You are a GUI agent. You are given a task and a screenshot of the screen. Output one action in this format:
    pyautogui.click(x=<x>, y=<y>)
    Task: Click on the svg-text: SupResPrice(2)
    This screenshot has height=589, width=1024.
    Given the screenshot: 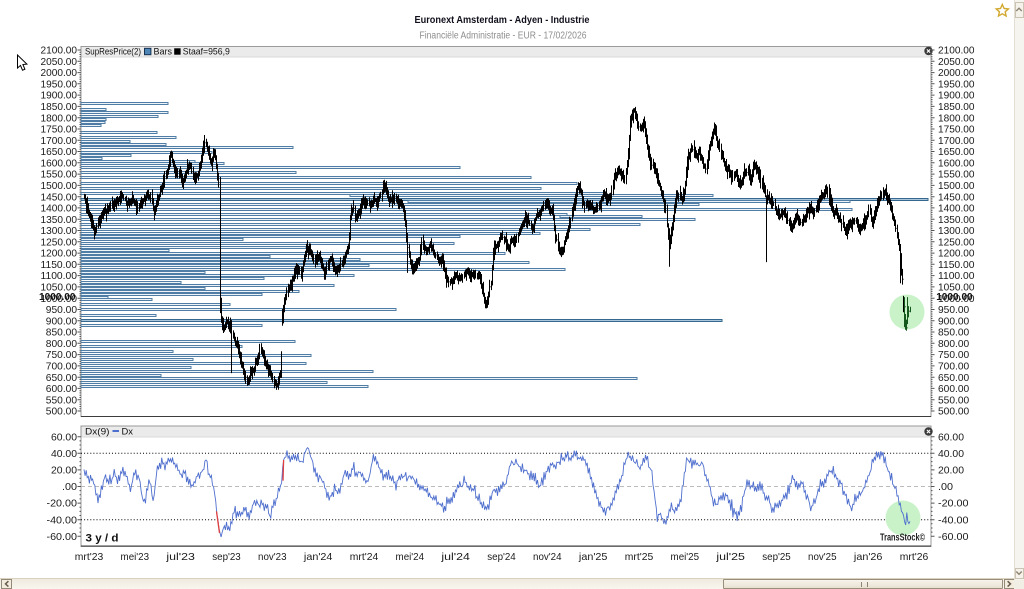 What is the action you would take?
    pyautogui.click(x=113, y=52)
    